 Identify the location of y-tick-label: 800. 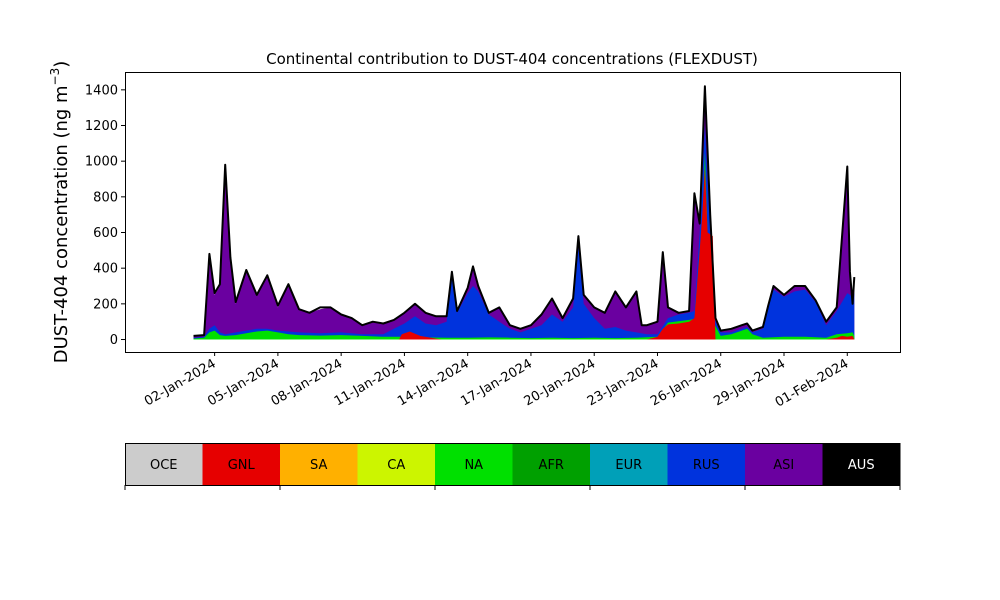
(105, 197).